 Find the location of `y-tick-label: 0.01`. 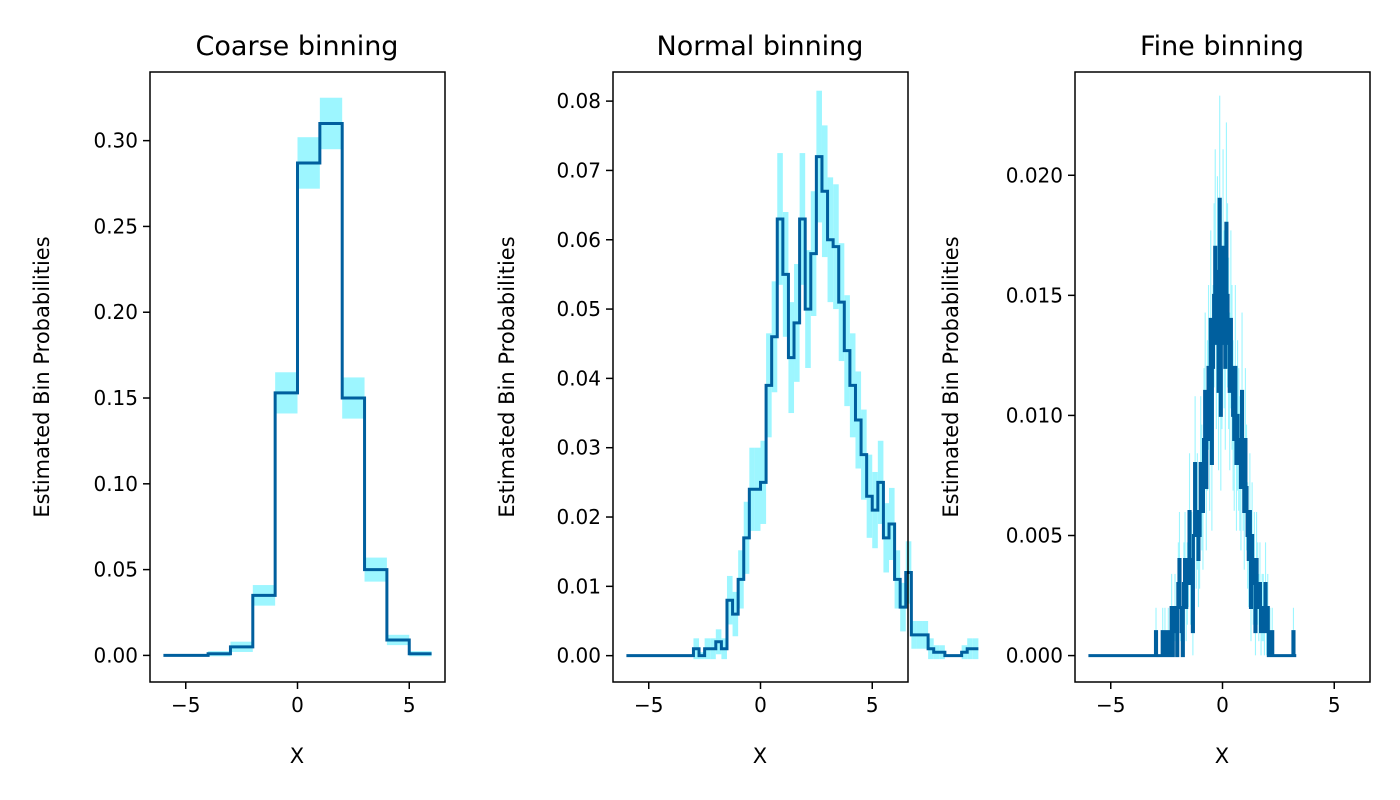

y-tick-label: 0.01 is located at coordinates (578, 586).